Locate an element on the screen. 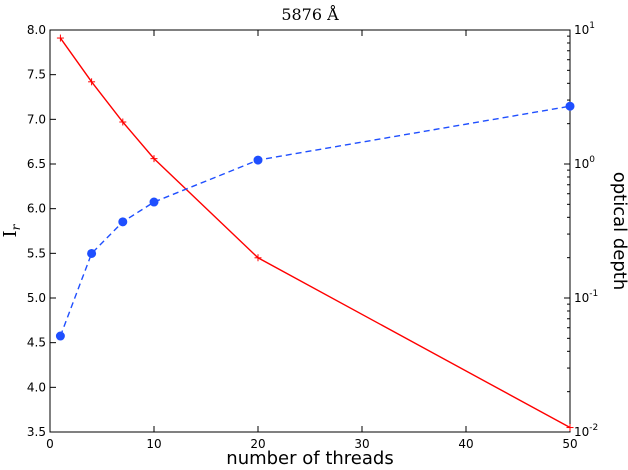  y-axis-label-left: Ir is located at coordinates (11, 230).